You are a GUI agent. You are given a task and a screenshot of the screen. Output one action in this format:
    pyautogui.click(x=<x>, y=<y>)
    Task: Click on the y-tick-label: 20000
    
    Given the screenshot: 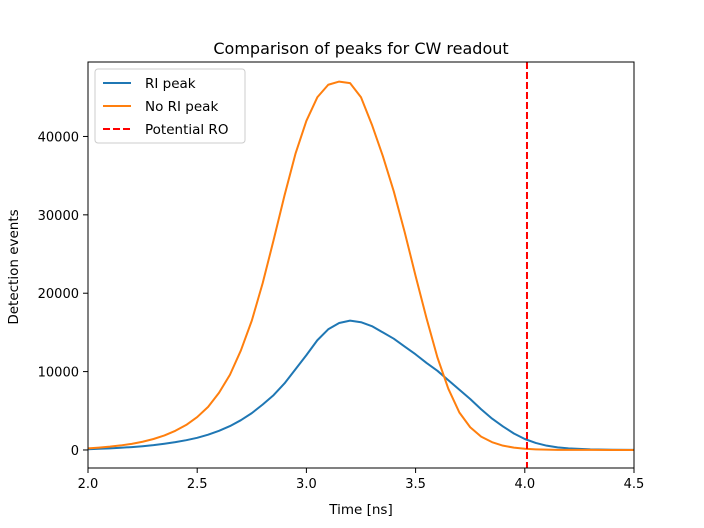 What is the action you would take?
    pyautogui.click(x=58, y=294)
    